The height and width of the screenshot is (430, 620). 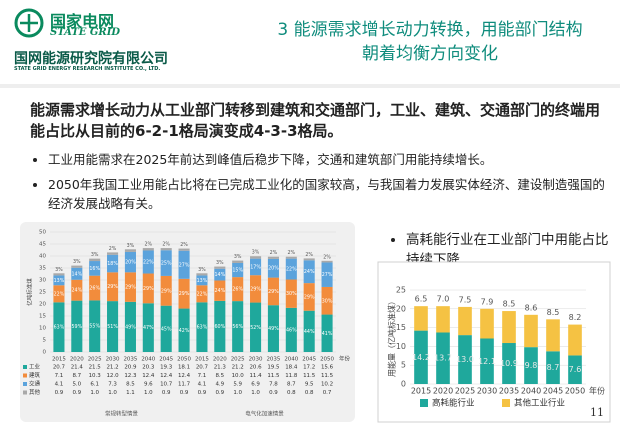 I want to click on share-label: 51%, so click(x=112, y=327).